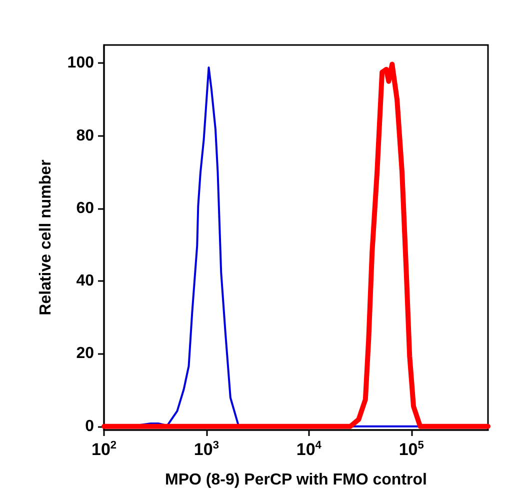  I want to click on y-tick-label: 0, so click(89, 426).